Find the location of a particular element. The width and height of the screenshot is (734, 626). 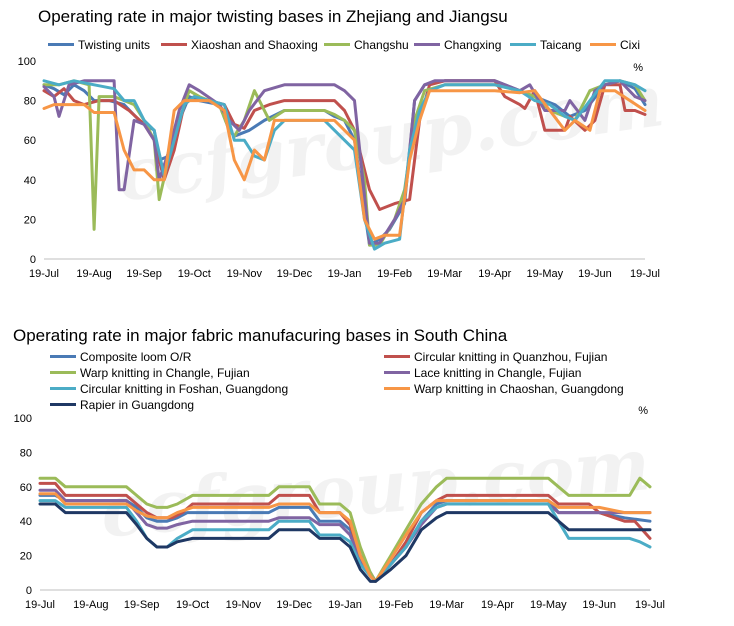

legend-item: Circular knitting in Quanzhou, Fujian is located at coordinates (495, 357).